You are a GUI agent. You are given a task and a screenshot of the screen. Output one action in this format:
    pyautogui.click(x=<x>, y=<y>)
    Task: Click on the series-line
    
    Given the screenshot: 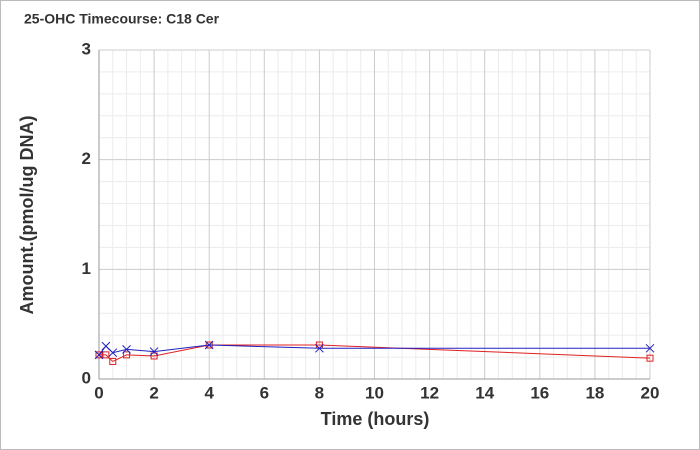 What is the action you would take?
    pyautogui.click(x=375, y=353)
    